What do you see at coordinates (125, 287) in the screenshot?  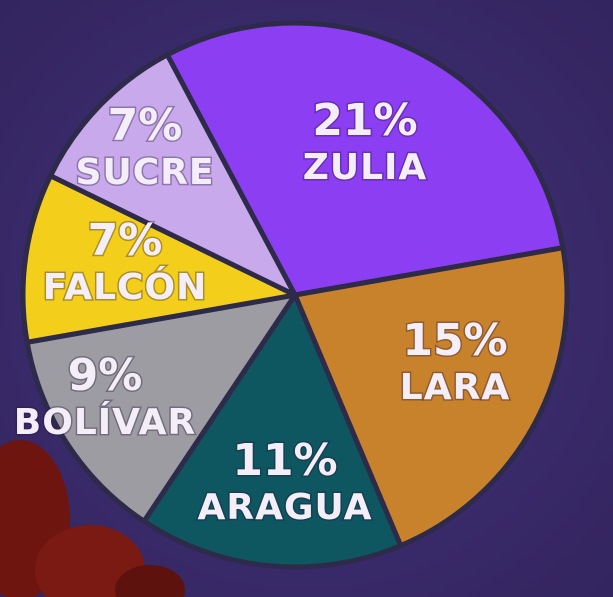 I see `category-label: FALCÓN` at bounding box center [125, 287].